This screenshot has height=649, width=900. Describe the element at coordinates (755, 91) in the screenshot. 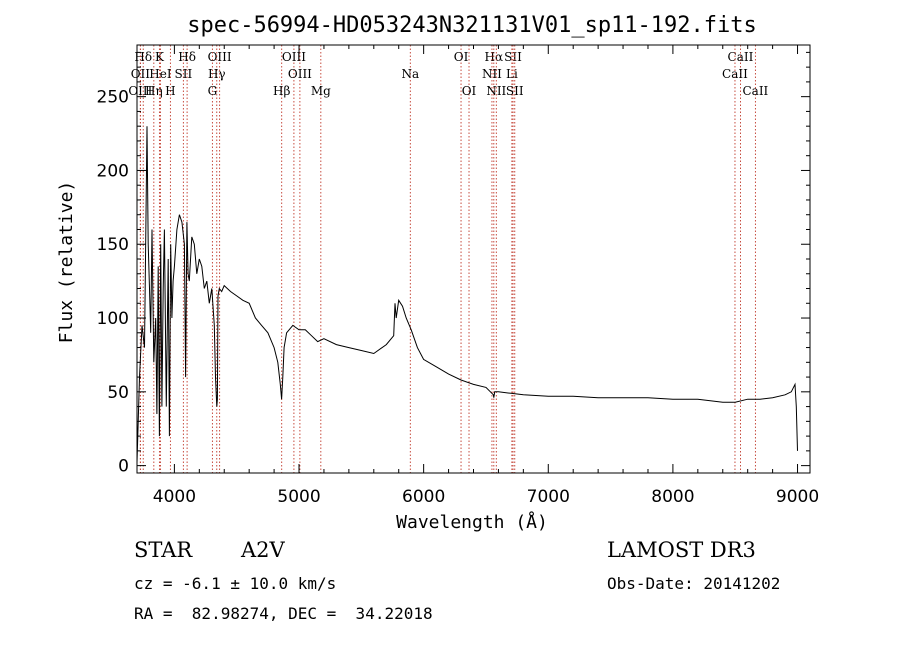

I see `line-label-27: CaII` at that location.